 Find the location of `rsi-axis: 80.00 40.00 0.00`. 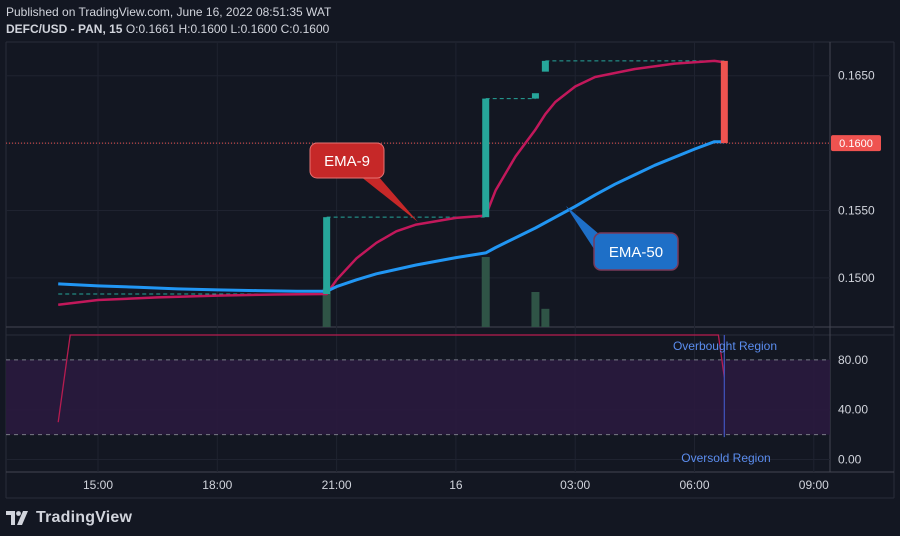

rsi-axis: 80.00 40.00 0.00 is located at coordinates (853, 410).